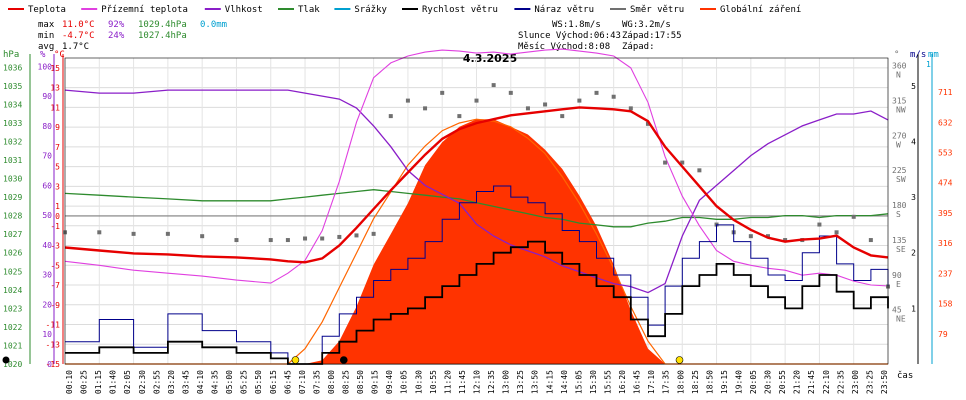  What do you see at coordinates (535, 382) in the screenshot?
I see `x-tick-32: 13:50` at bounding box center [535, 382].